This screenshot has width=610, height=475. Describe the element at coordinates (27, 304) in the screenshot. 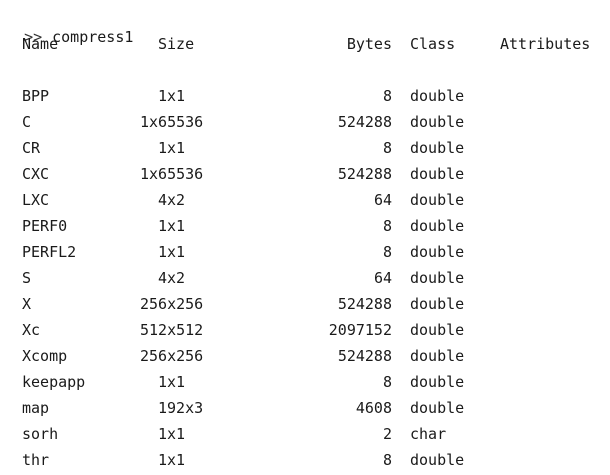

I see `variable-name: X` at that location.